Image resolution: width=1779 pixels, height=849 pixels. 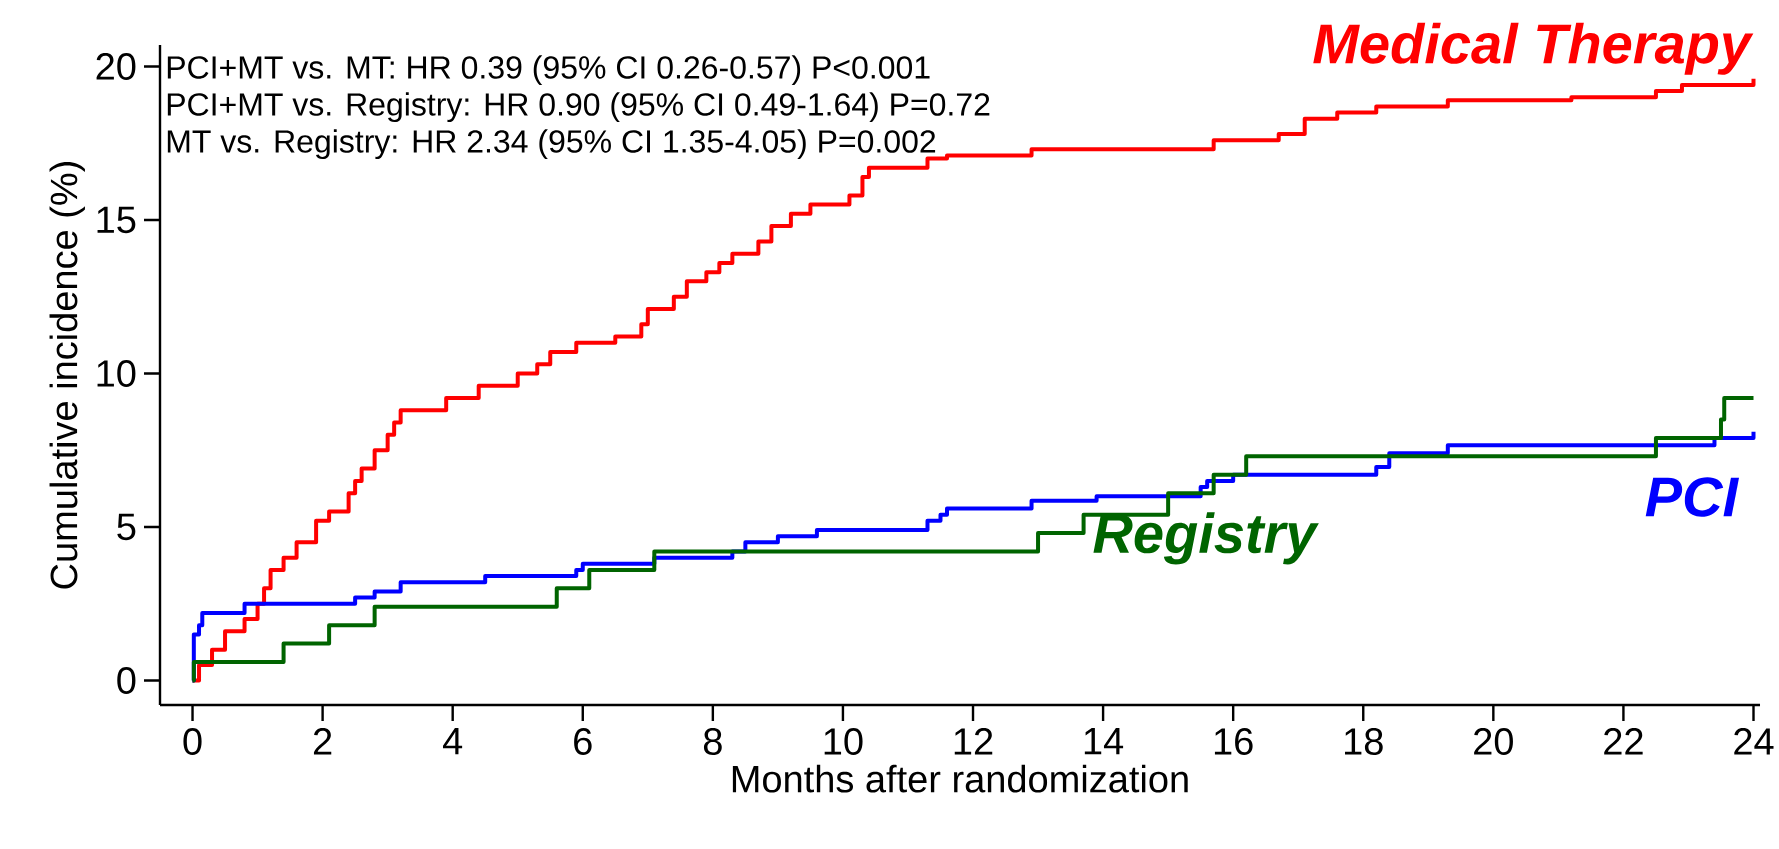 What do you see at coordinates (67, 375) in the screenshot?
I see `y-axis-title: Cumulative incidence (%)` at bounding box center [67, 375].